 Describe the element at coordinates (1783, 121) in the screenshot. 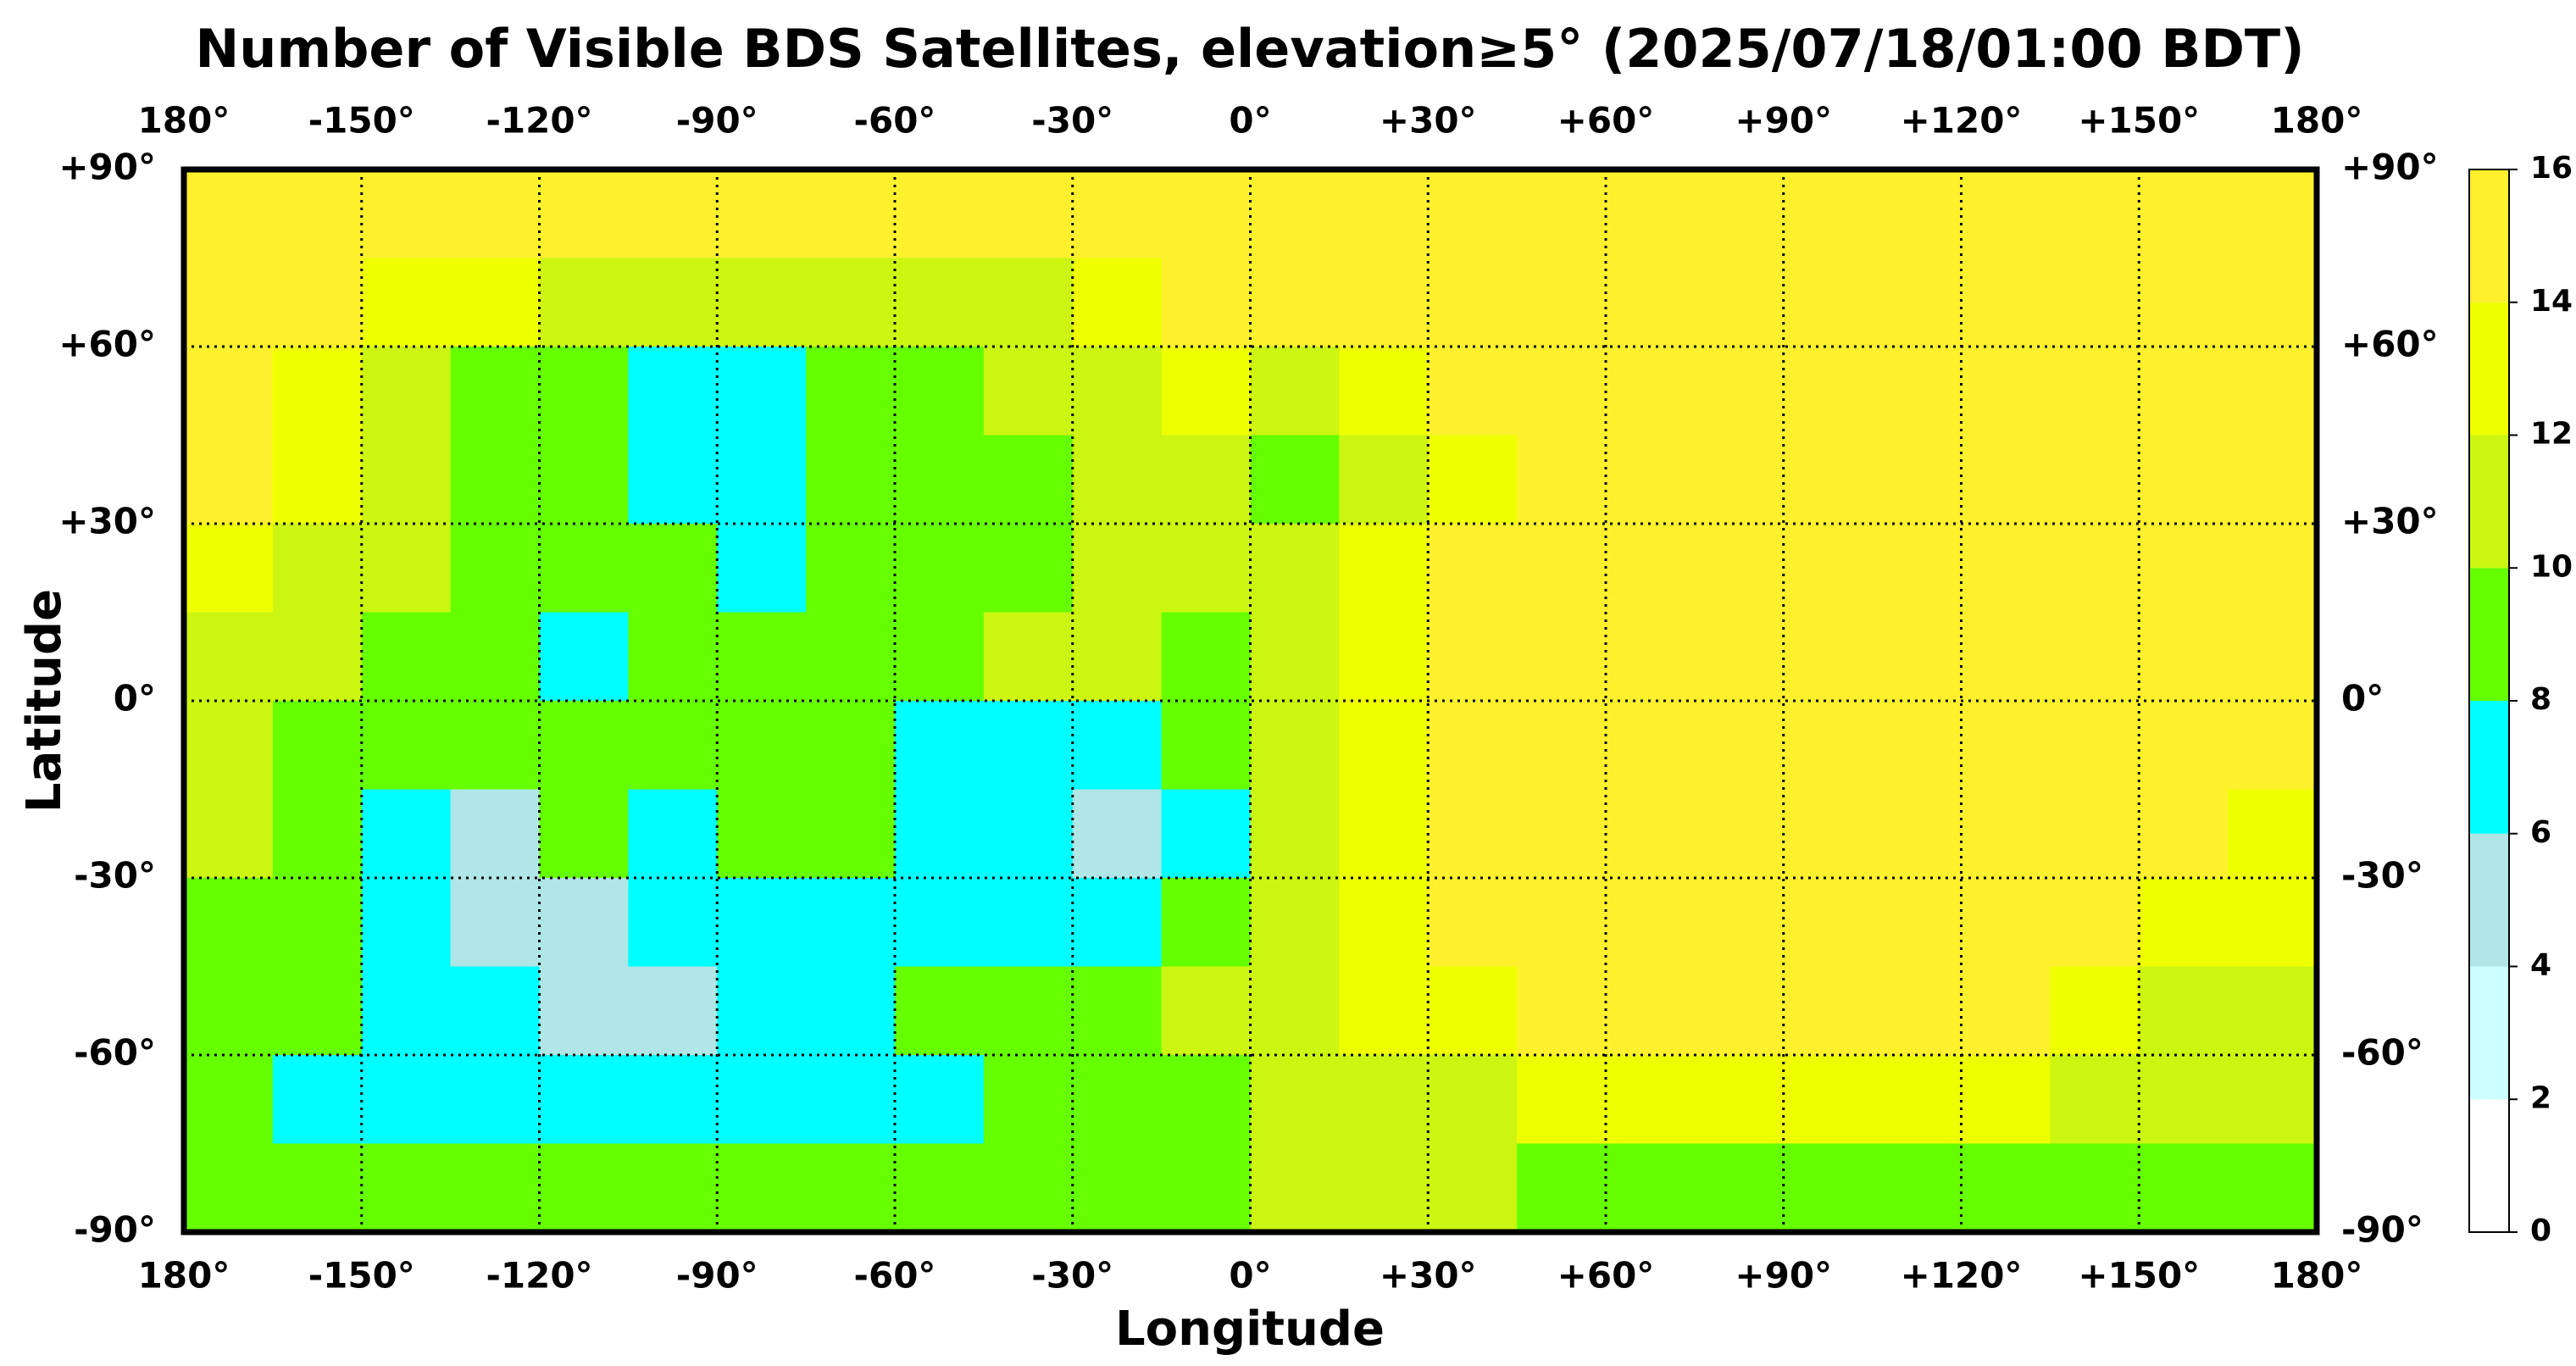

I see `x-tick-label: +90°` at that location.